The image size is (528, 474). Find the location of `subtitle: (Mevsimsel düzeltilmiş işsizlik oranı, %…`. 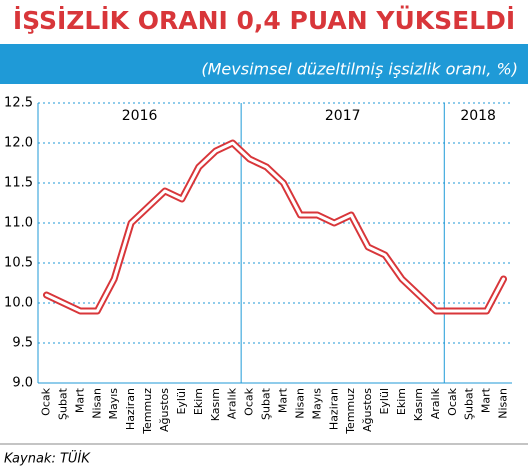

subtitle: (Mevsimsel düzeltilmiş işsizlik oranı, %… is located at coordinates (359, 69).